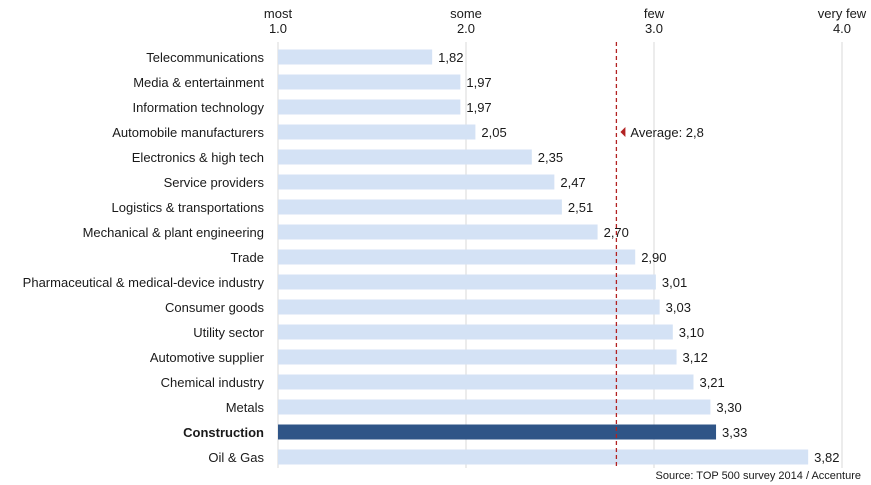 This screenshot has width=871, height=485. Describe the element at coordinates (580, 207) in the screenshot. I see `value-label: 2,51` at that location.